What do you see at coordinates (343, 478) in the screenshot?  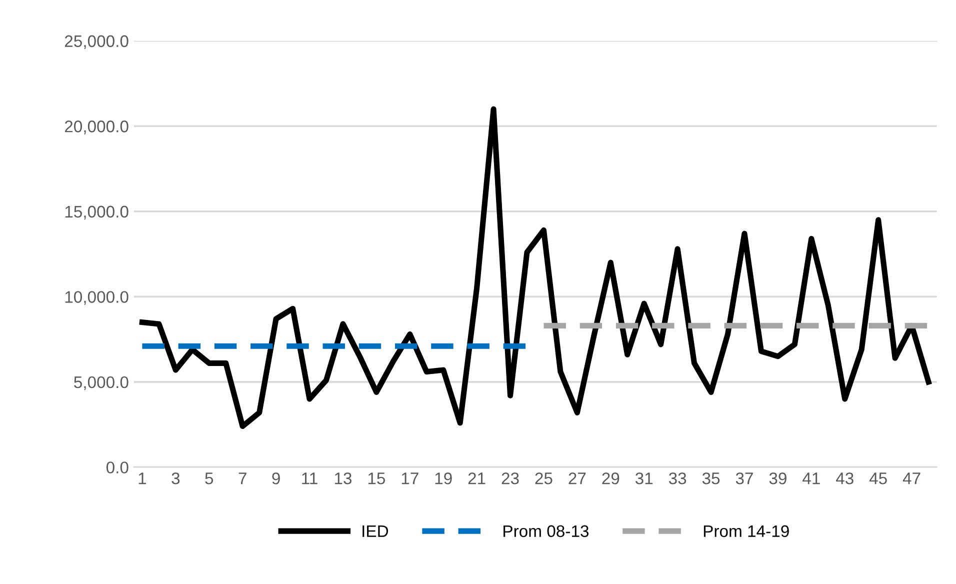 I see `x-tick-label: 13` at bounding box center [343, 478].